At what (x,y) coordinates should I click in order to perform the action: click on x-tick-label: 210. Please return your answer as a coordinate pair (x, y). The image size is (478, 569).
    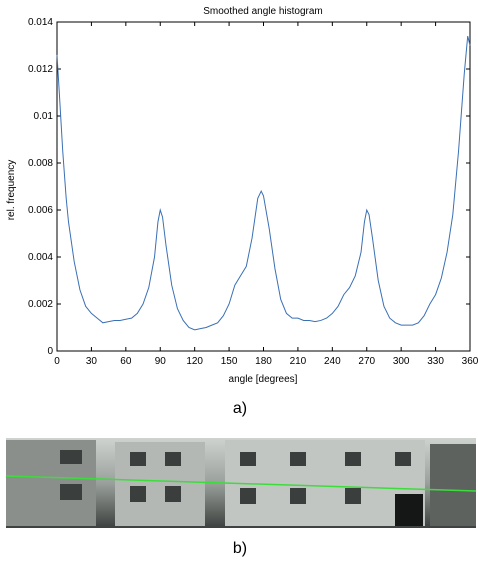
    Looking at the image, I should click on (298, 361).